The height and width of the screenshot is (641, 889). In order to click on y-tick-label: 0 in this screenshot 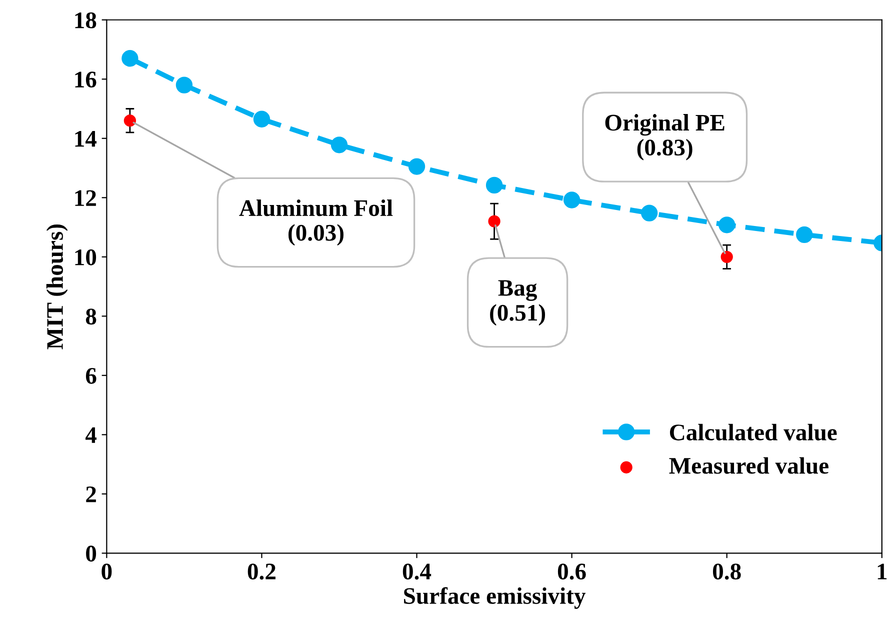, I will do `click(91, 554)`.